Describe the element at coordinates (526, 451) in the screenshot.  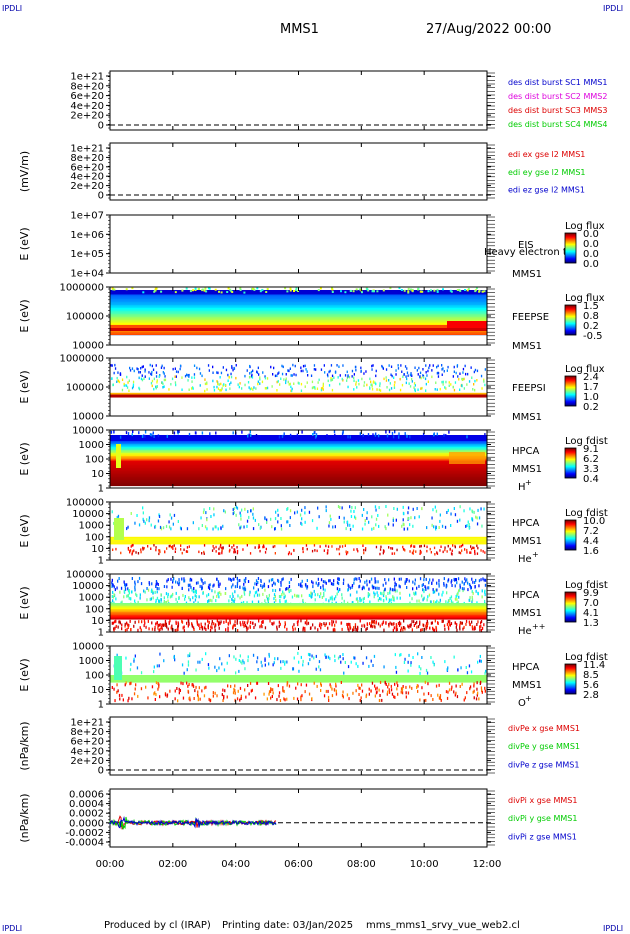
I see `instrument-label: HPCA` at that location.